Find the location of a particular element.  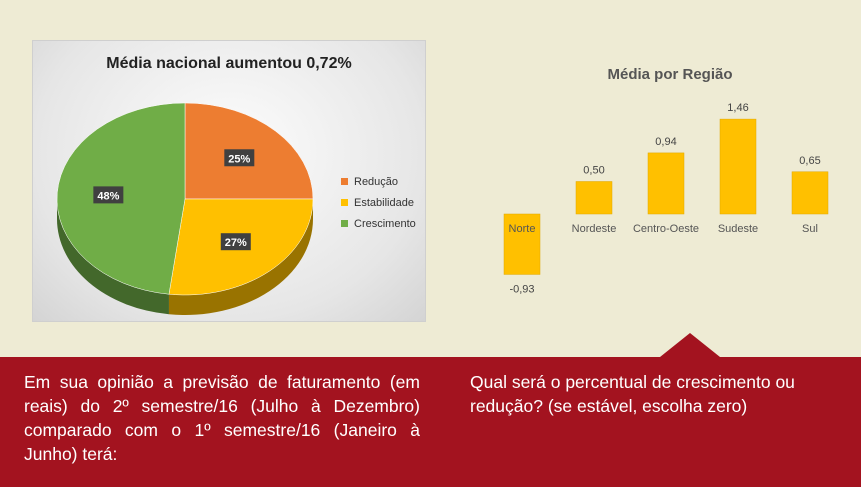

pie-label-1: 27% is located at coordinates (235, 242).